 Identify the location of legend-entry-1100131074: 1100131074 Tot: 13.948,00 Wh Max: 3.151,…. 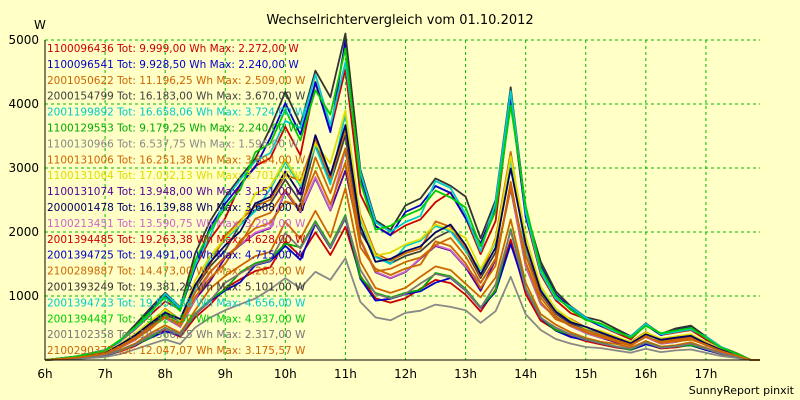
(176, 192).